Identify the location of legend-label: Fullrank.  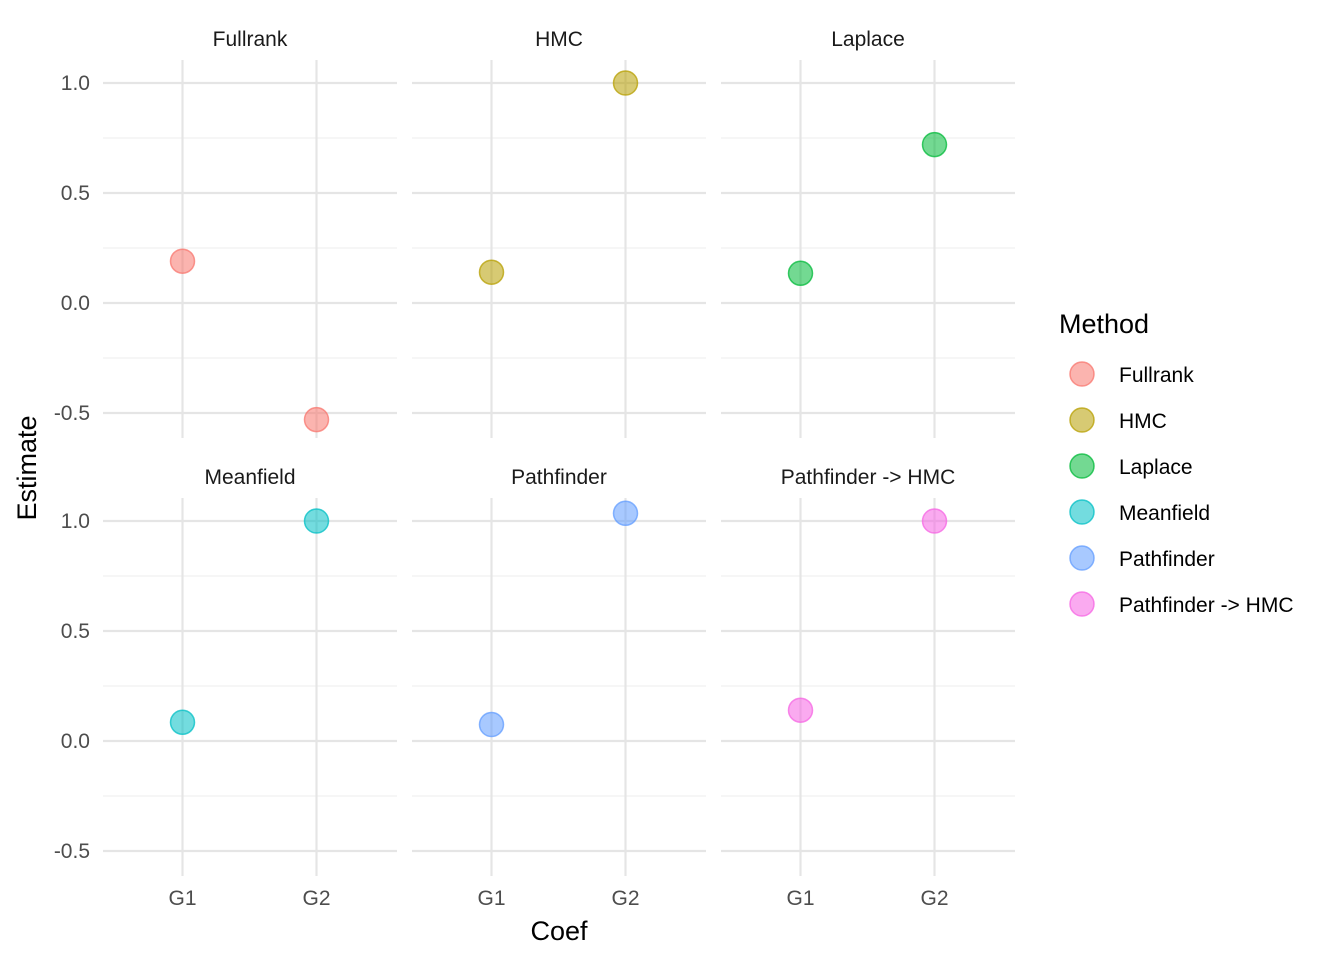
(1156, 375).